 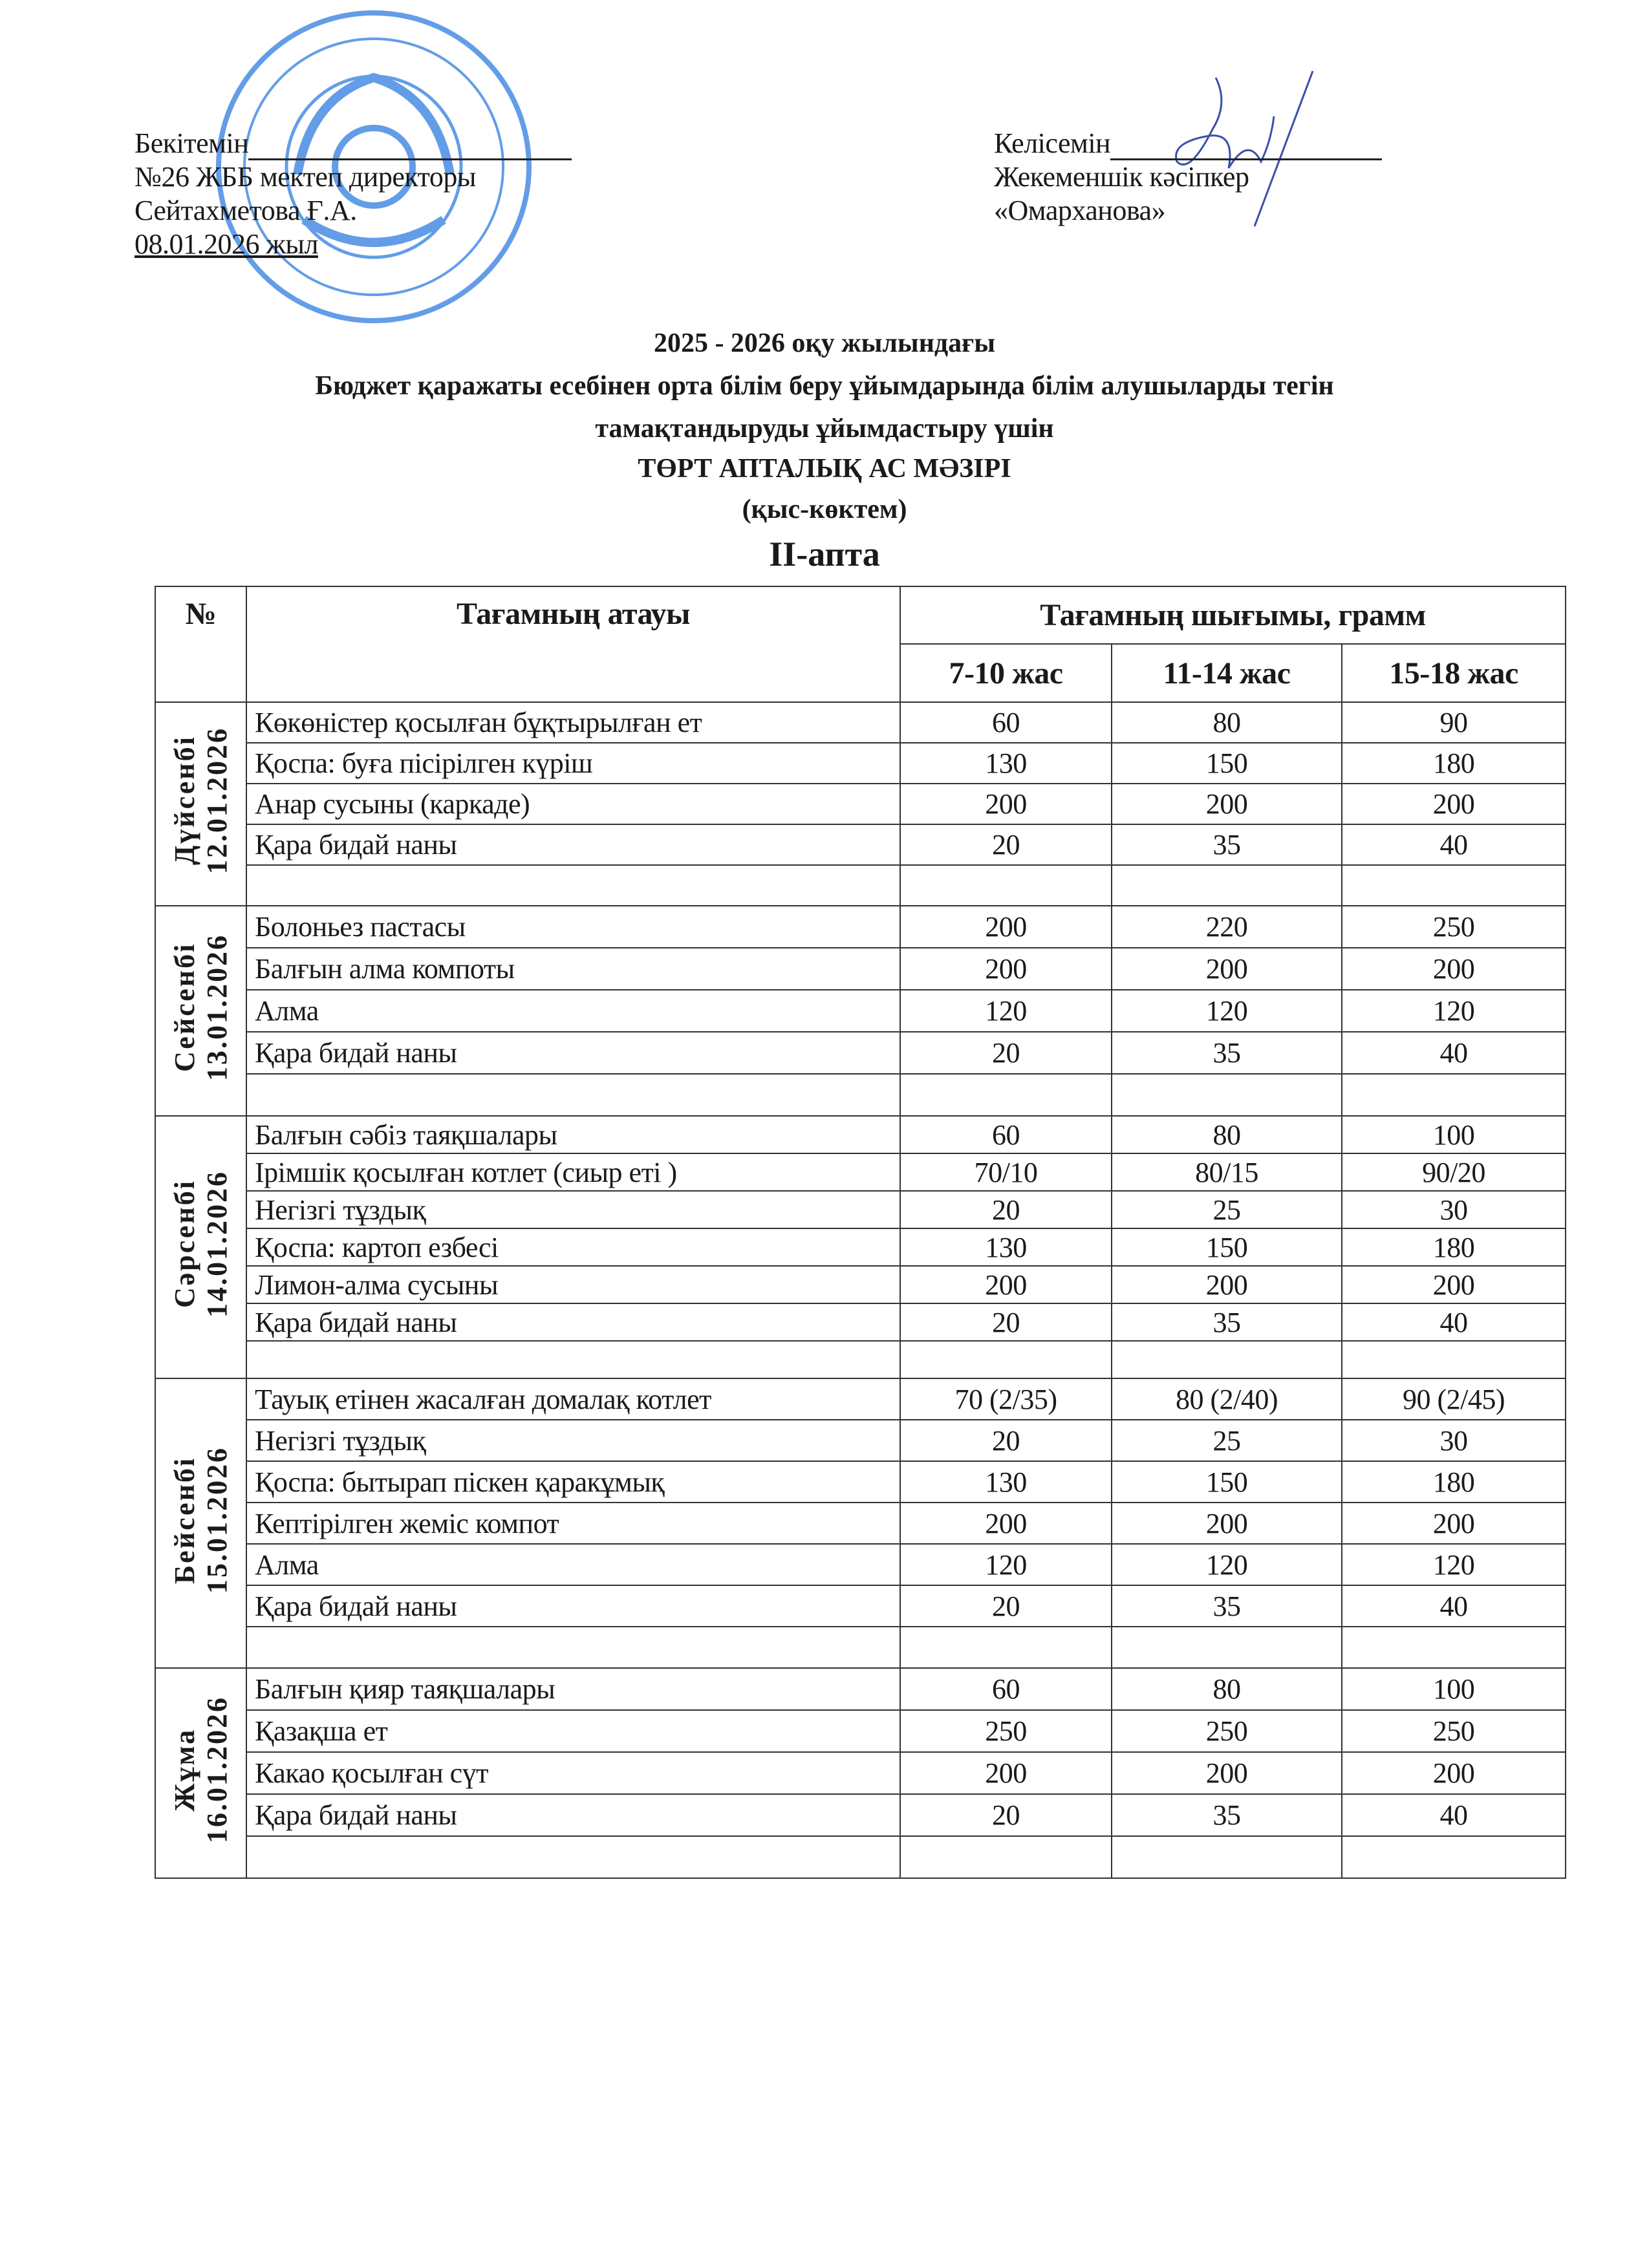 I want to click on table-row: Негізгі тұздық 20 25 30, so click(x=861, y=1440).